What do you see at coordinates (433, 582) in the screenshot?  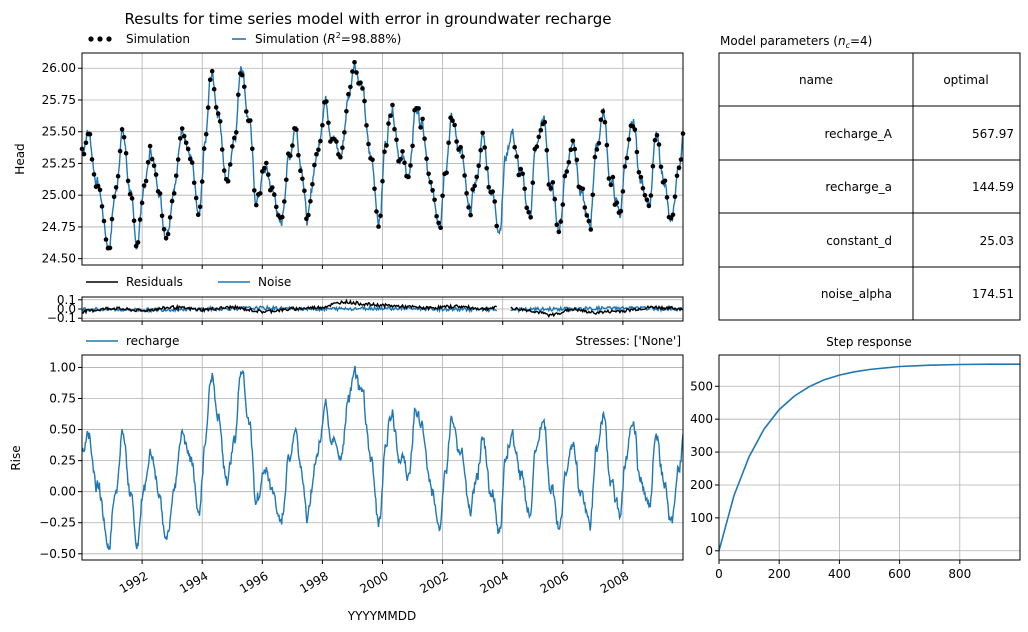 I see `contribution-xtick-label: 2002` at bounding box center [433, 582].